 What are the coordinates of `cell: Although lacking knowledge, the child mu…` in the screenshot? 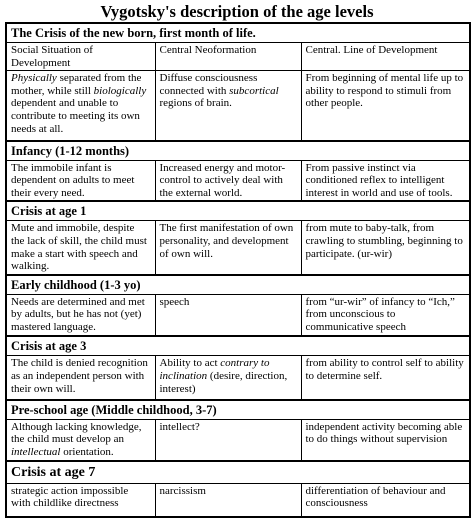 It's located at (80, 440).